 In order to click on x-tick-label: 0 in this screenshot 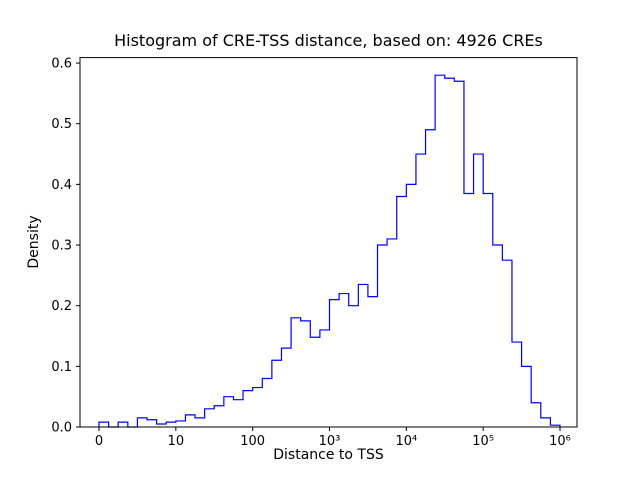, I will do `click(99, 441)`.